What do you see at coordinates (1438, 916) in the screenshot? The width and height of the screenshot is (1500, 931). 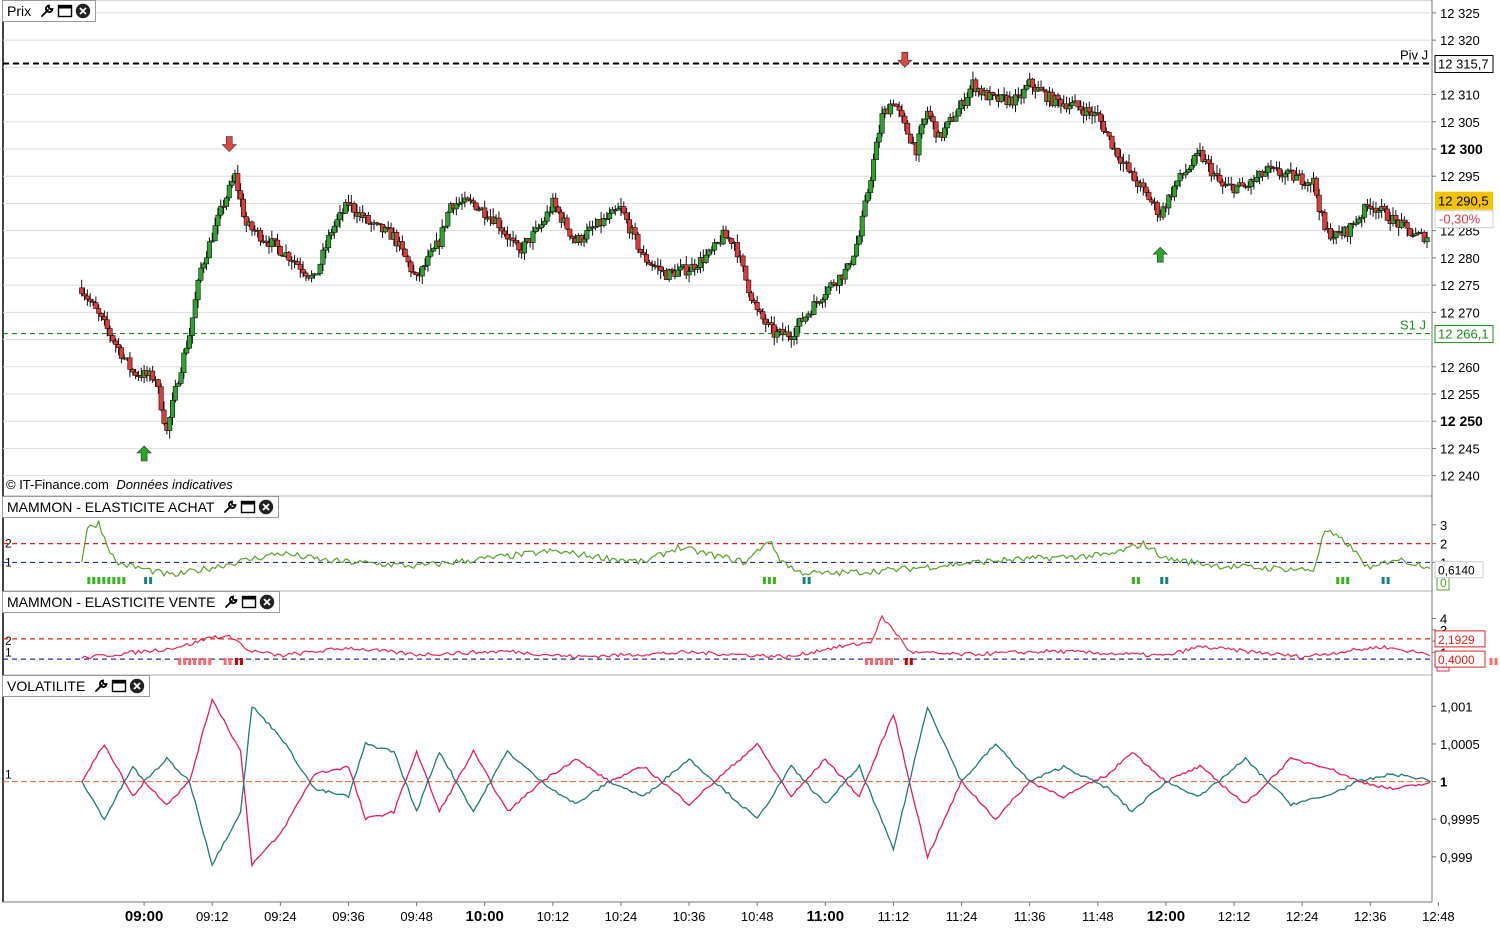 I see `time-tick-label: 12:48` at bounding box center [1438, 916].